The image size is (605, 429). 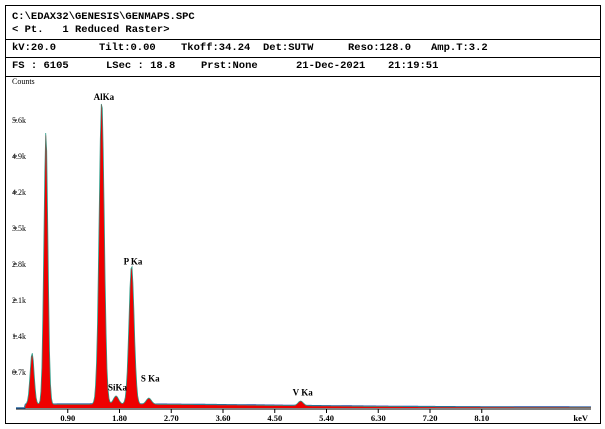 What do you see at coordinates (223, 418) in the screenshot?
I see `x-tick-label: 3.60` at bounding box center [223, 418].